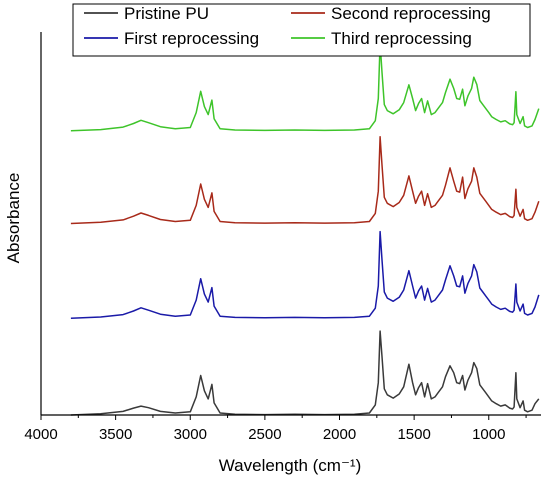 The height and width of the screenshot is (482, 550). I want to click on y-axis-title: Absorbance, so click(13, 218).